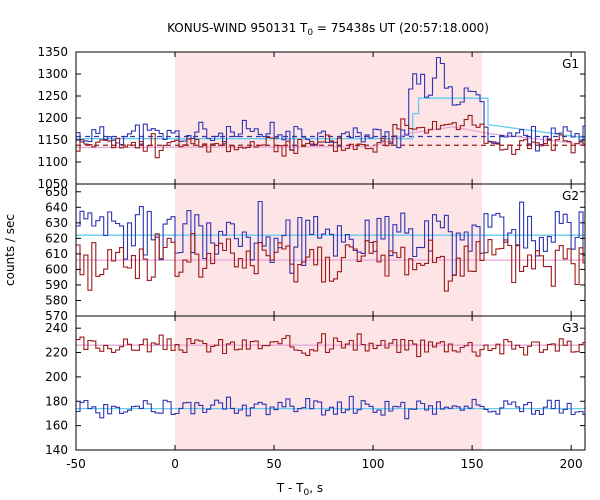  What do you see at coordinates (373, 464) in the screenshot?
I see `x-tick-label-100: 100` at bounding box center [373, 464].